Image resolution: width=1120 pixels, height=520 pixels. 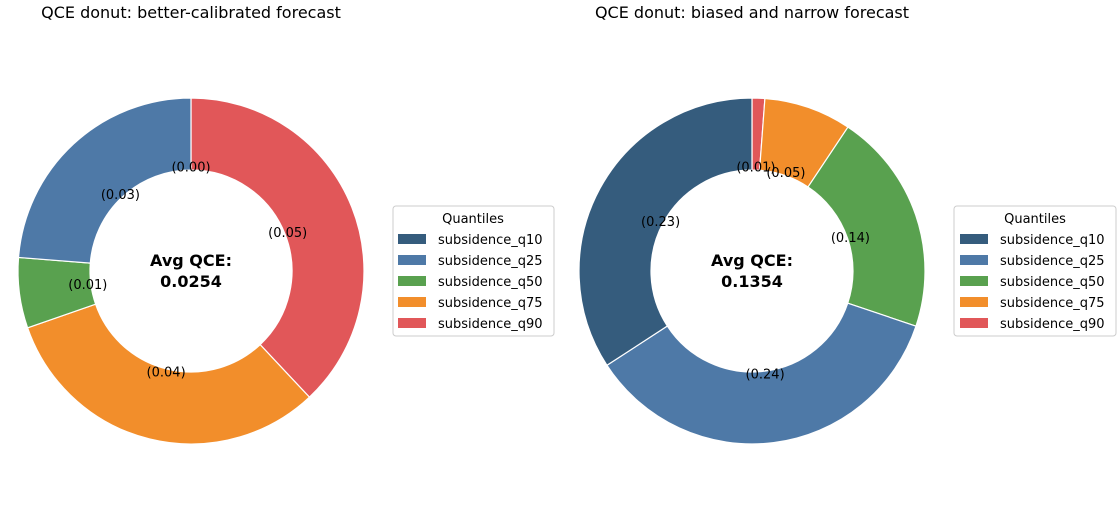 I want to click on donut-slice-subsidence_q50, so click(x=866, y=226).